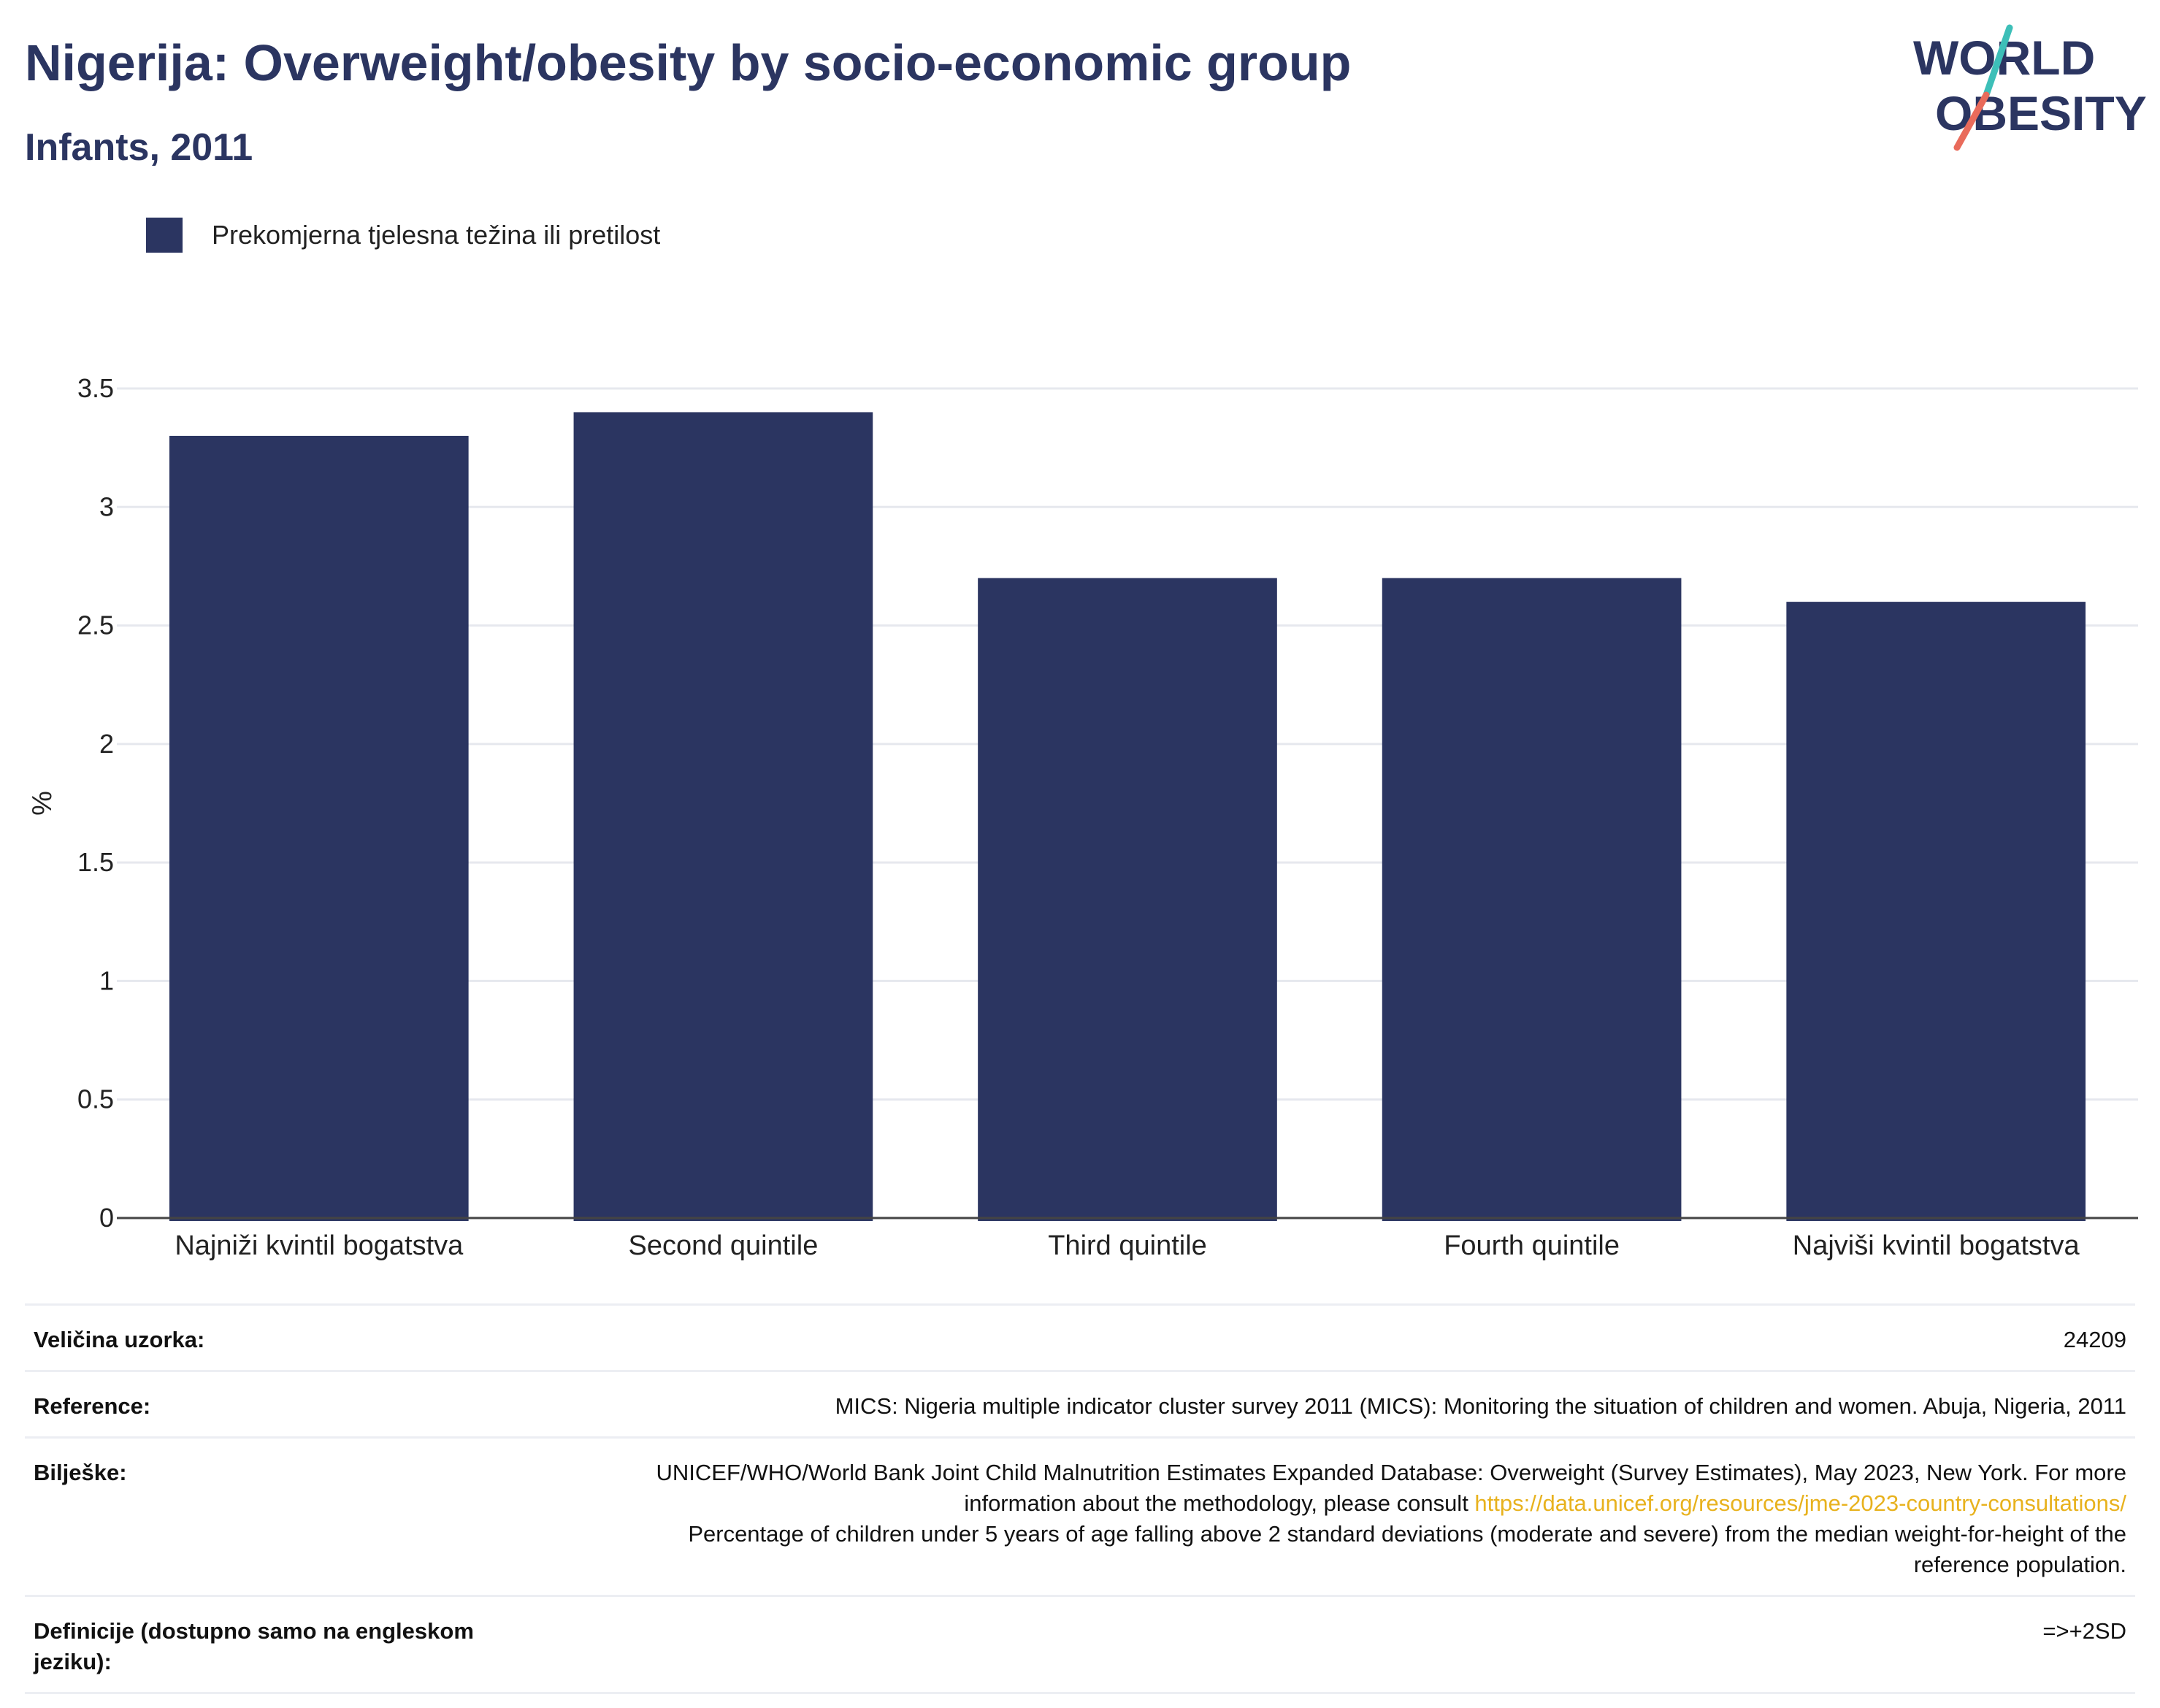 The height and width of the screenshot is (1708, 2160). What do you see at coordinates (1998, 61) in the screenshot?
I see `logo-slash-teal` at bounding box center [1998, 61].